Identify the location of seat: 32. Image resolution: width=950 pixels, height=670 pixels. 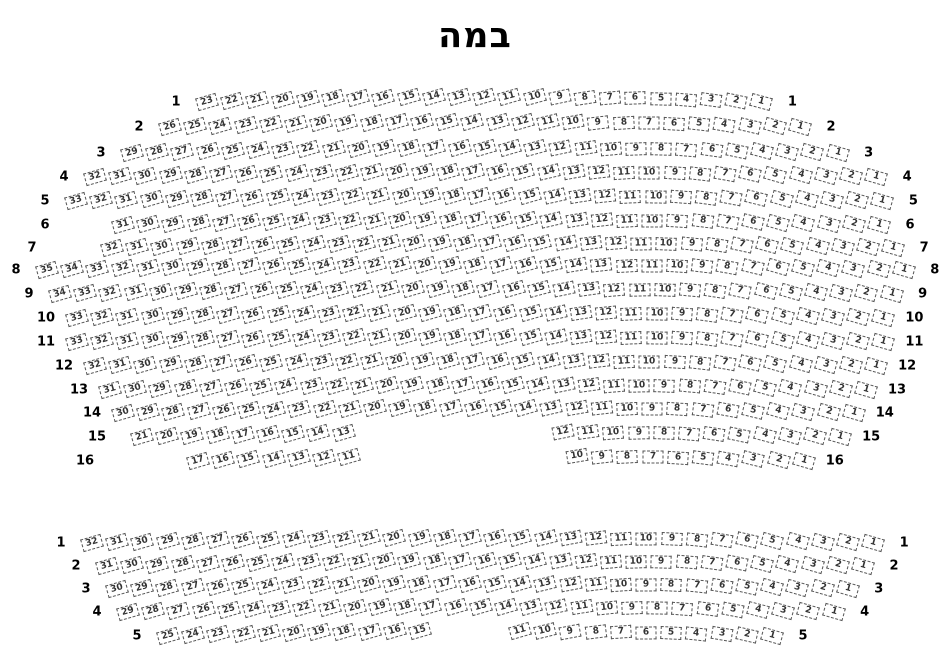
(102, 317).